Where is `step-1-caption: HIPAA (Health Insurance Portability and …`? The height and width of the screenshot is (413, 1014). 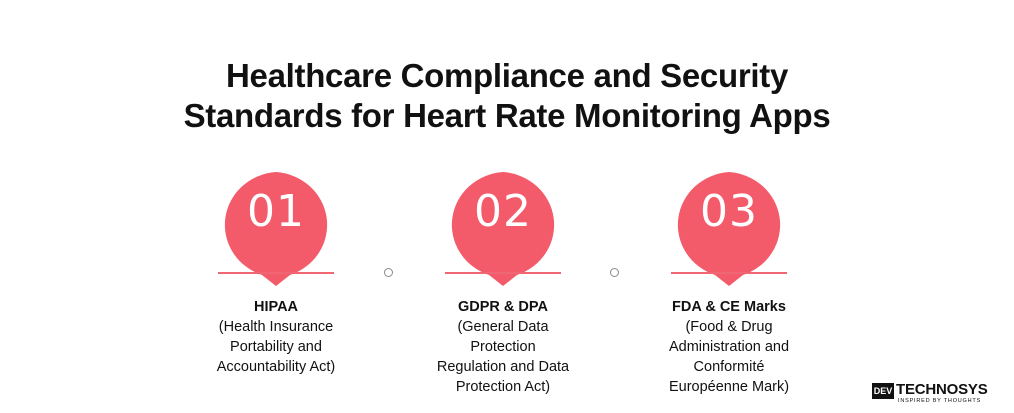
step-1-caption: HIPAA (Health Insurance Portability and … is located at coordinates (276, 337).